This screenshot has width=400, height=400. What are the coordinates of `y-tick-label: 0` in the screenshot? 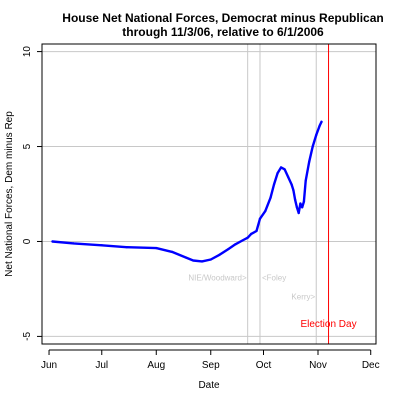 It's located at (27, 241).